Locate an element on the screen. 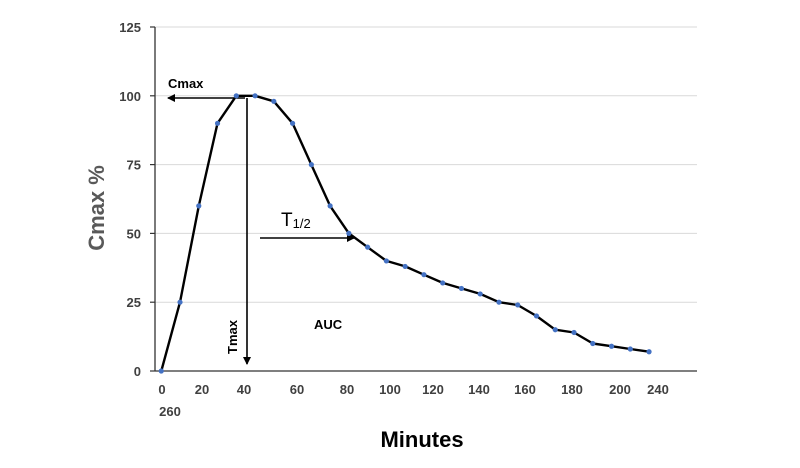 The height and width of the screenshot is (468, 800). x-axis-title: Minutes is located at coordinates (421, 439).